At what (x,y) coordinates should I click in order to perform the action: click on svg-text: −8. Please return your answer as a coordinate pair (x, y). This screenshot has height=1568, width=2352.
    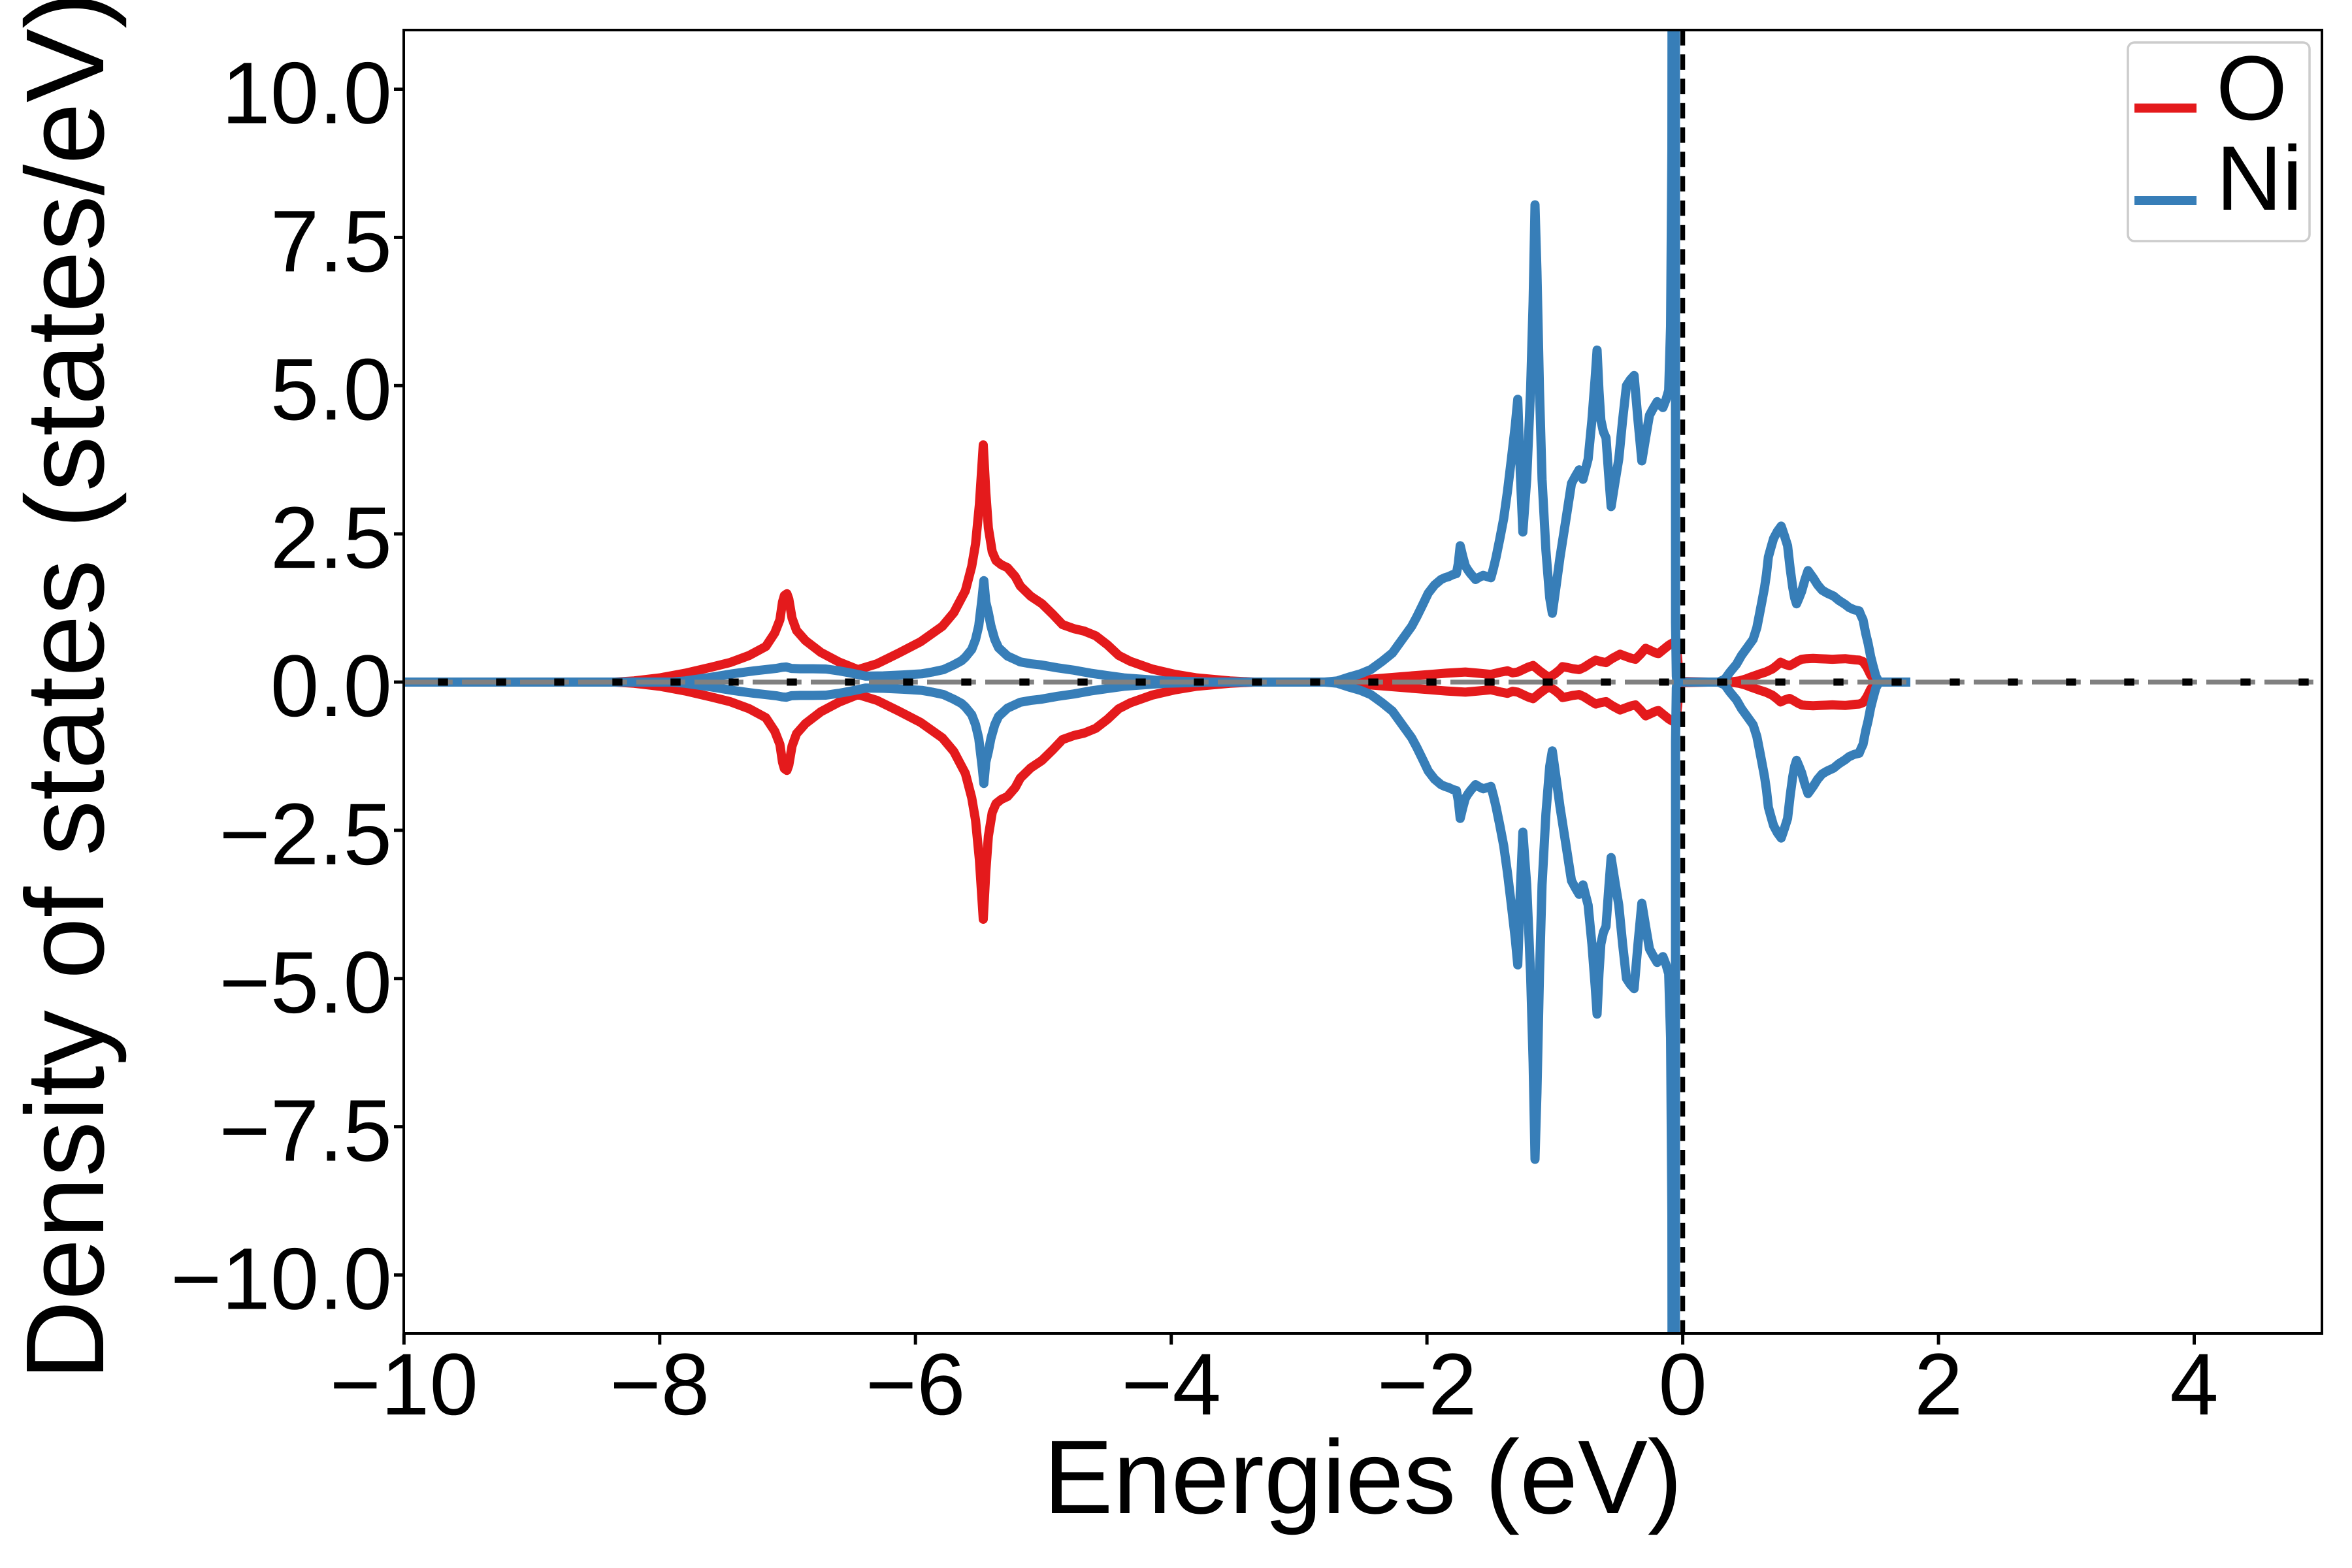
    Looking at the image, I should click on (660, 1384).